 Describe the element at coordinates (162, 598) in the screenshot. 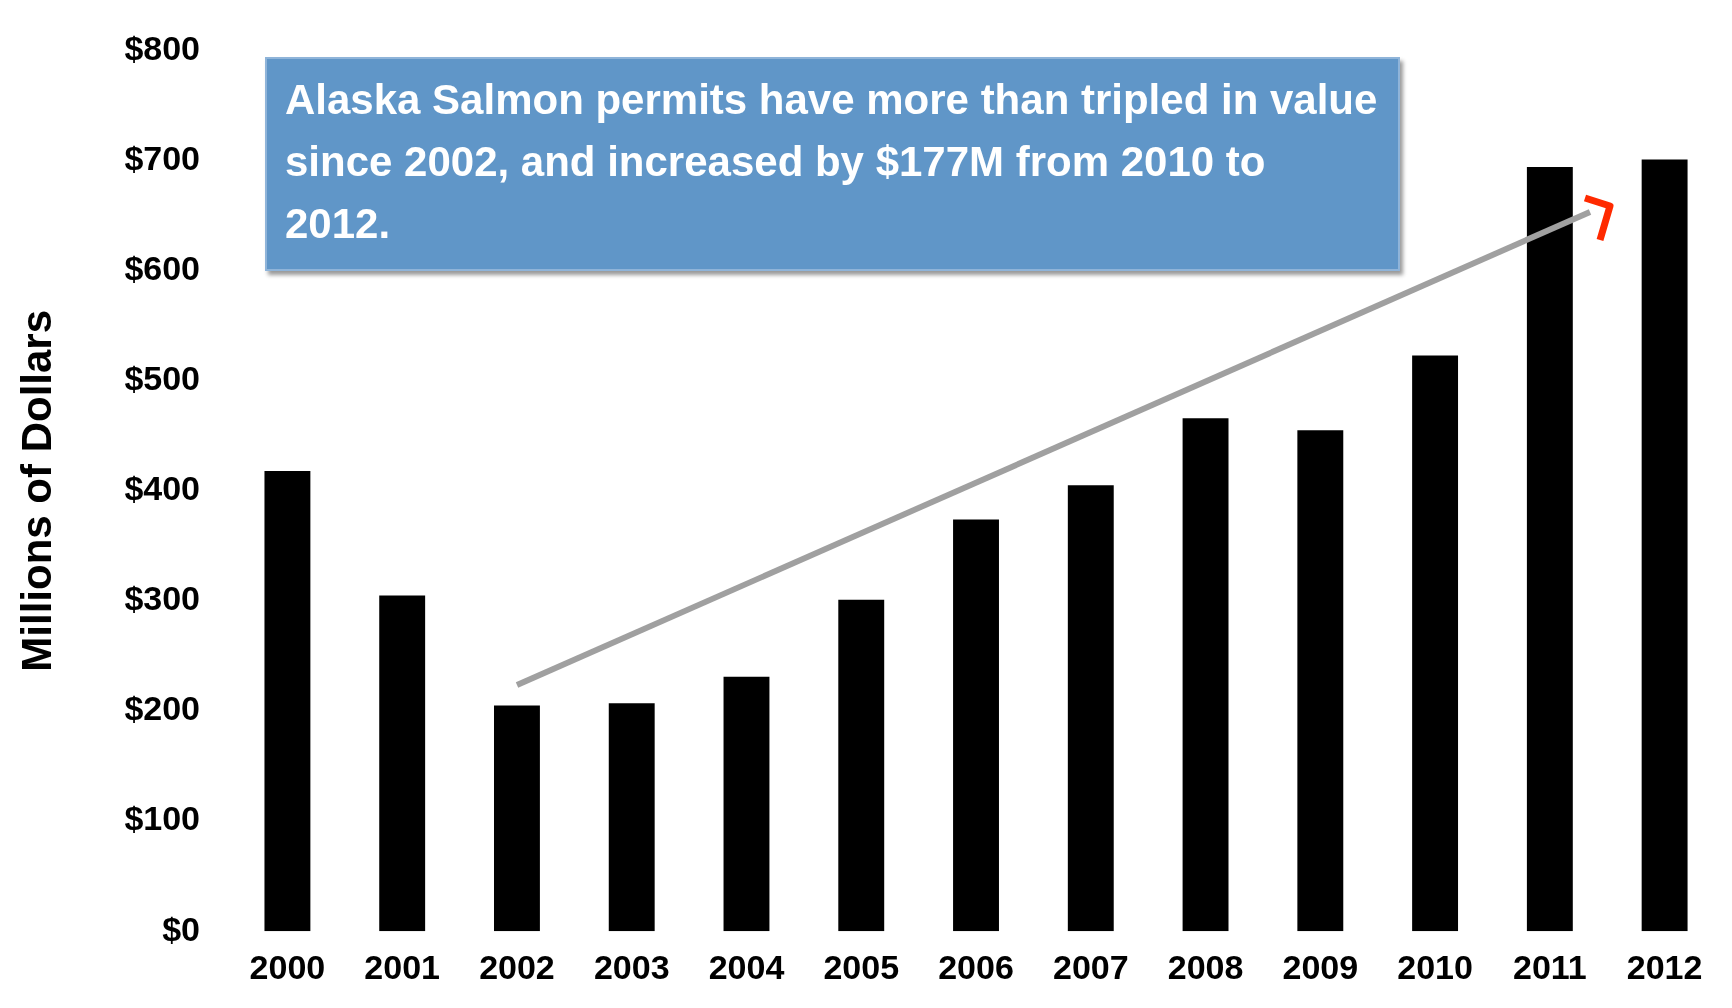

I see `y-tick-label: $300` at that location.